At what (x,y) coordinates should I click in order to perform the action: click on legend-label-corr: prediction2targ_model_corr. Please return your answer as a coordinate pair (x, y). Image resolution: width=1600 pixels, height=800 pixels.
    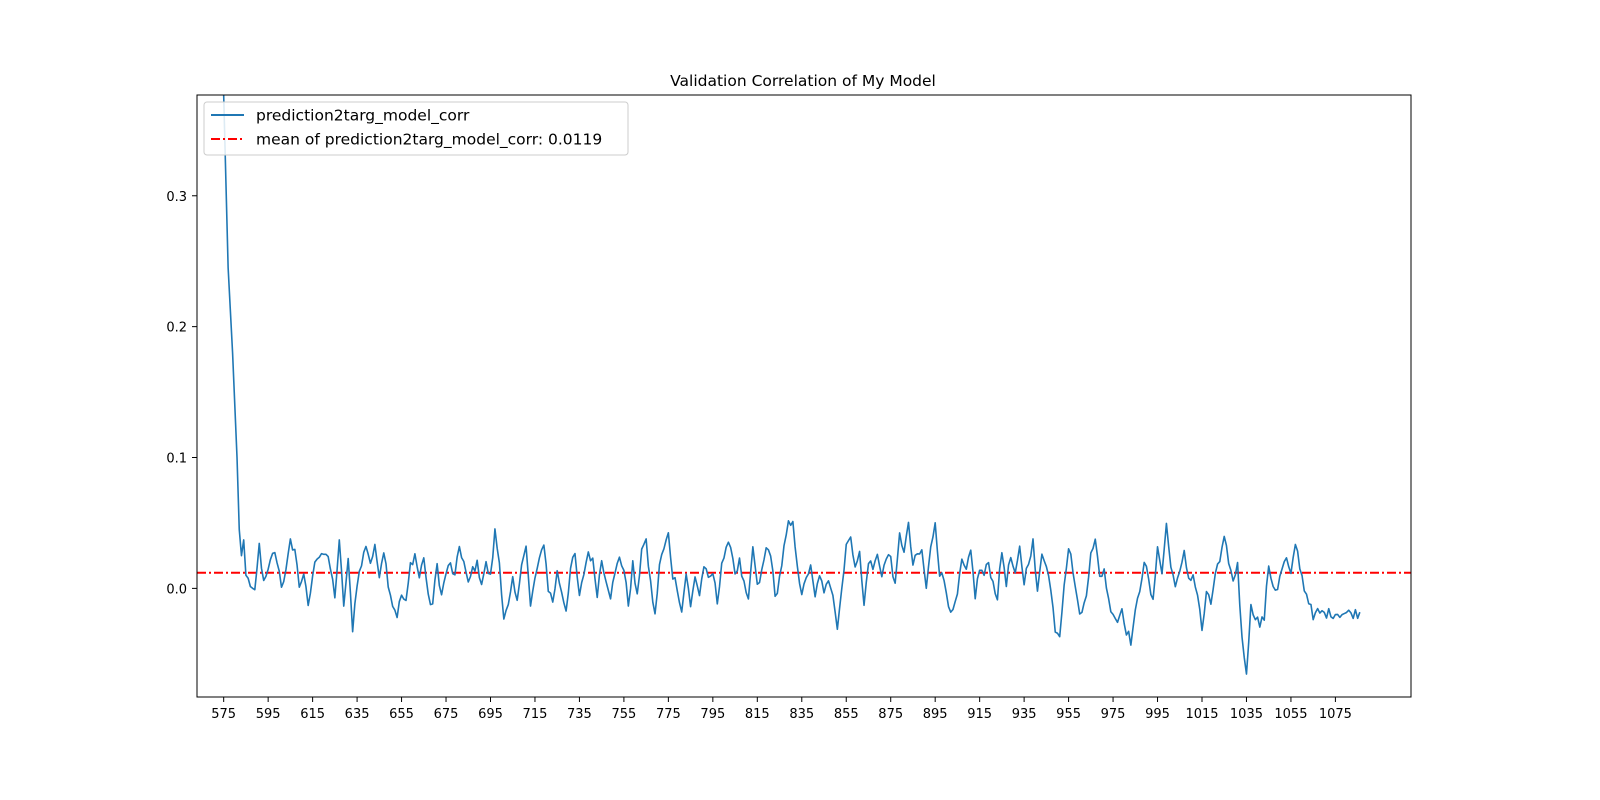
    Looking at the image, I should click on (363, 116).